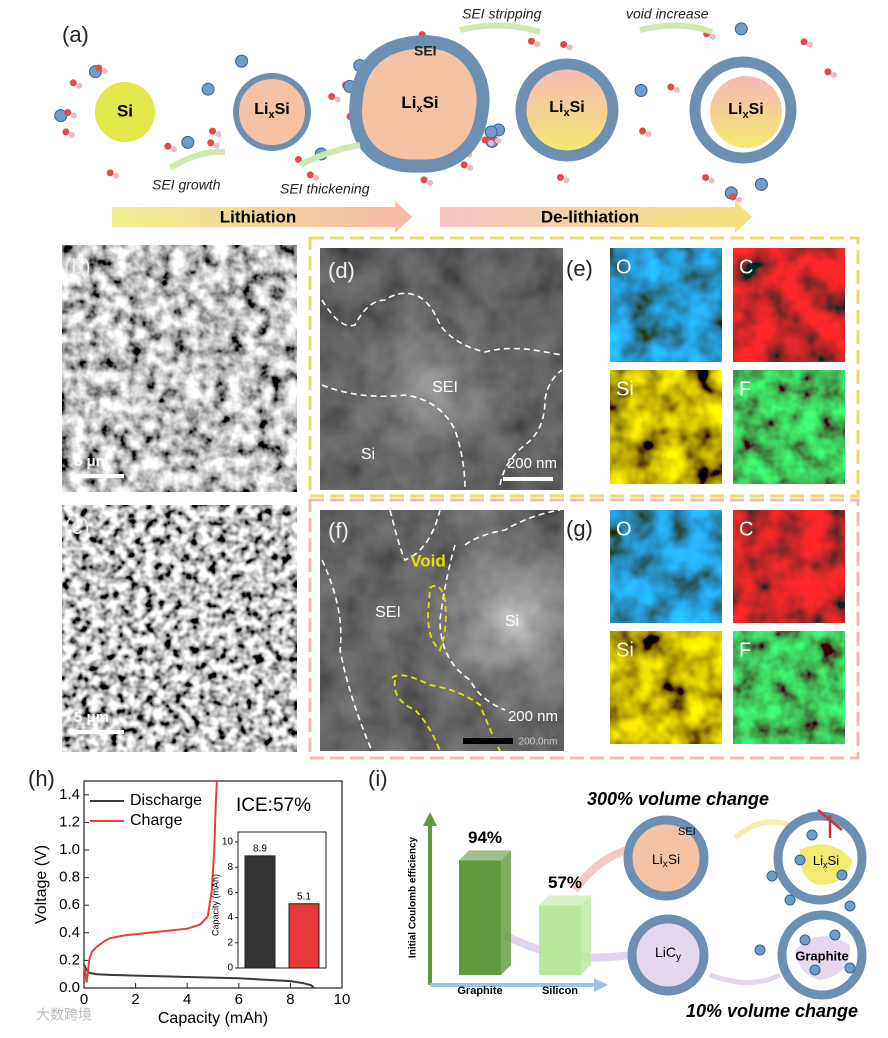  I want to click on text: y, so click(678, 957).